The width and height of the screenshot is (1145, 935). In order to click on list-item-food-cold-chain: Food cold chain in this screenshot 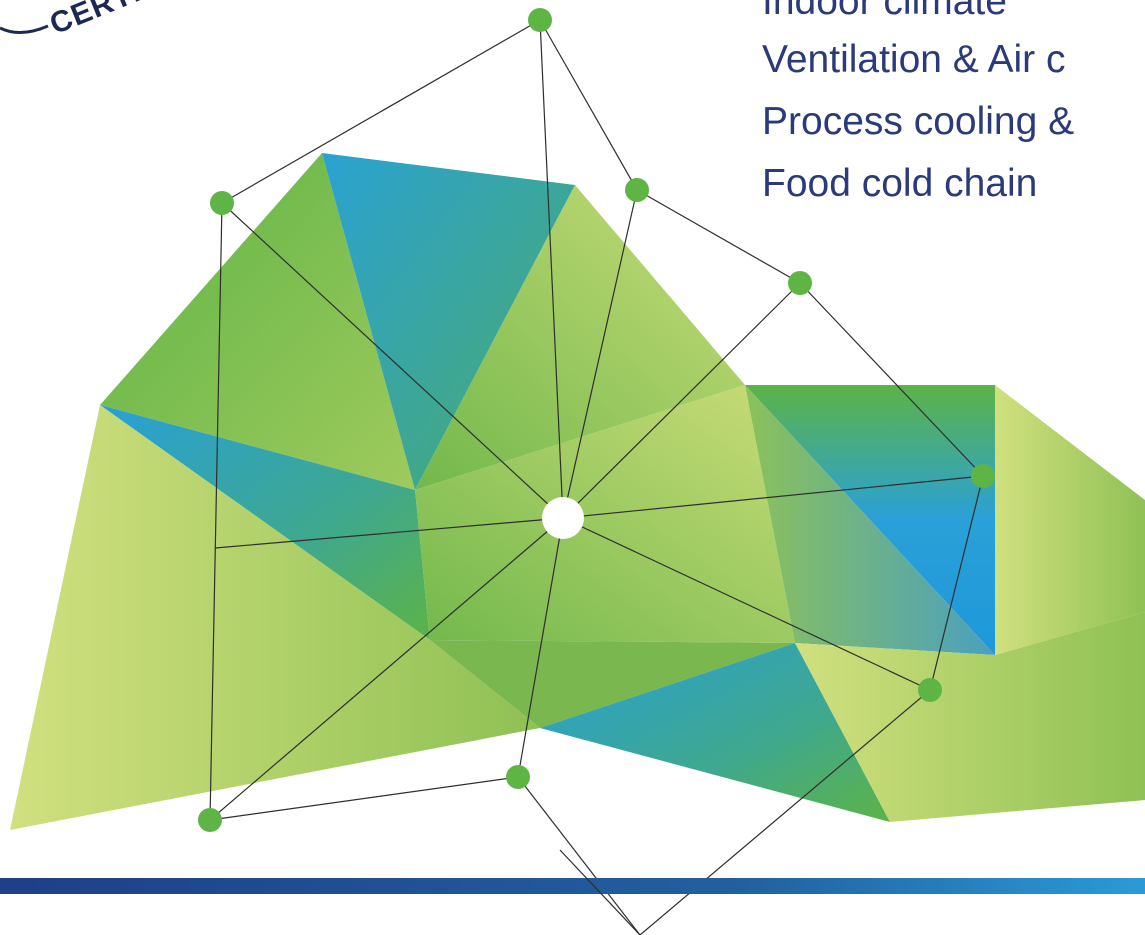, I will do `click(900, 183)`.